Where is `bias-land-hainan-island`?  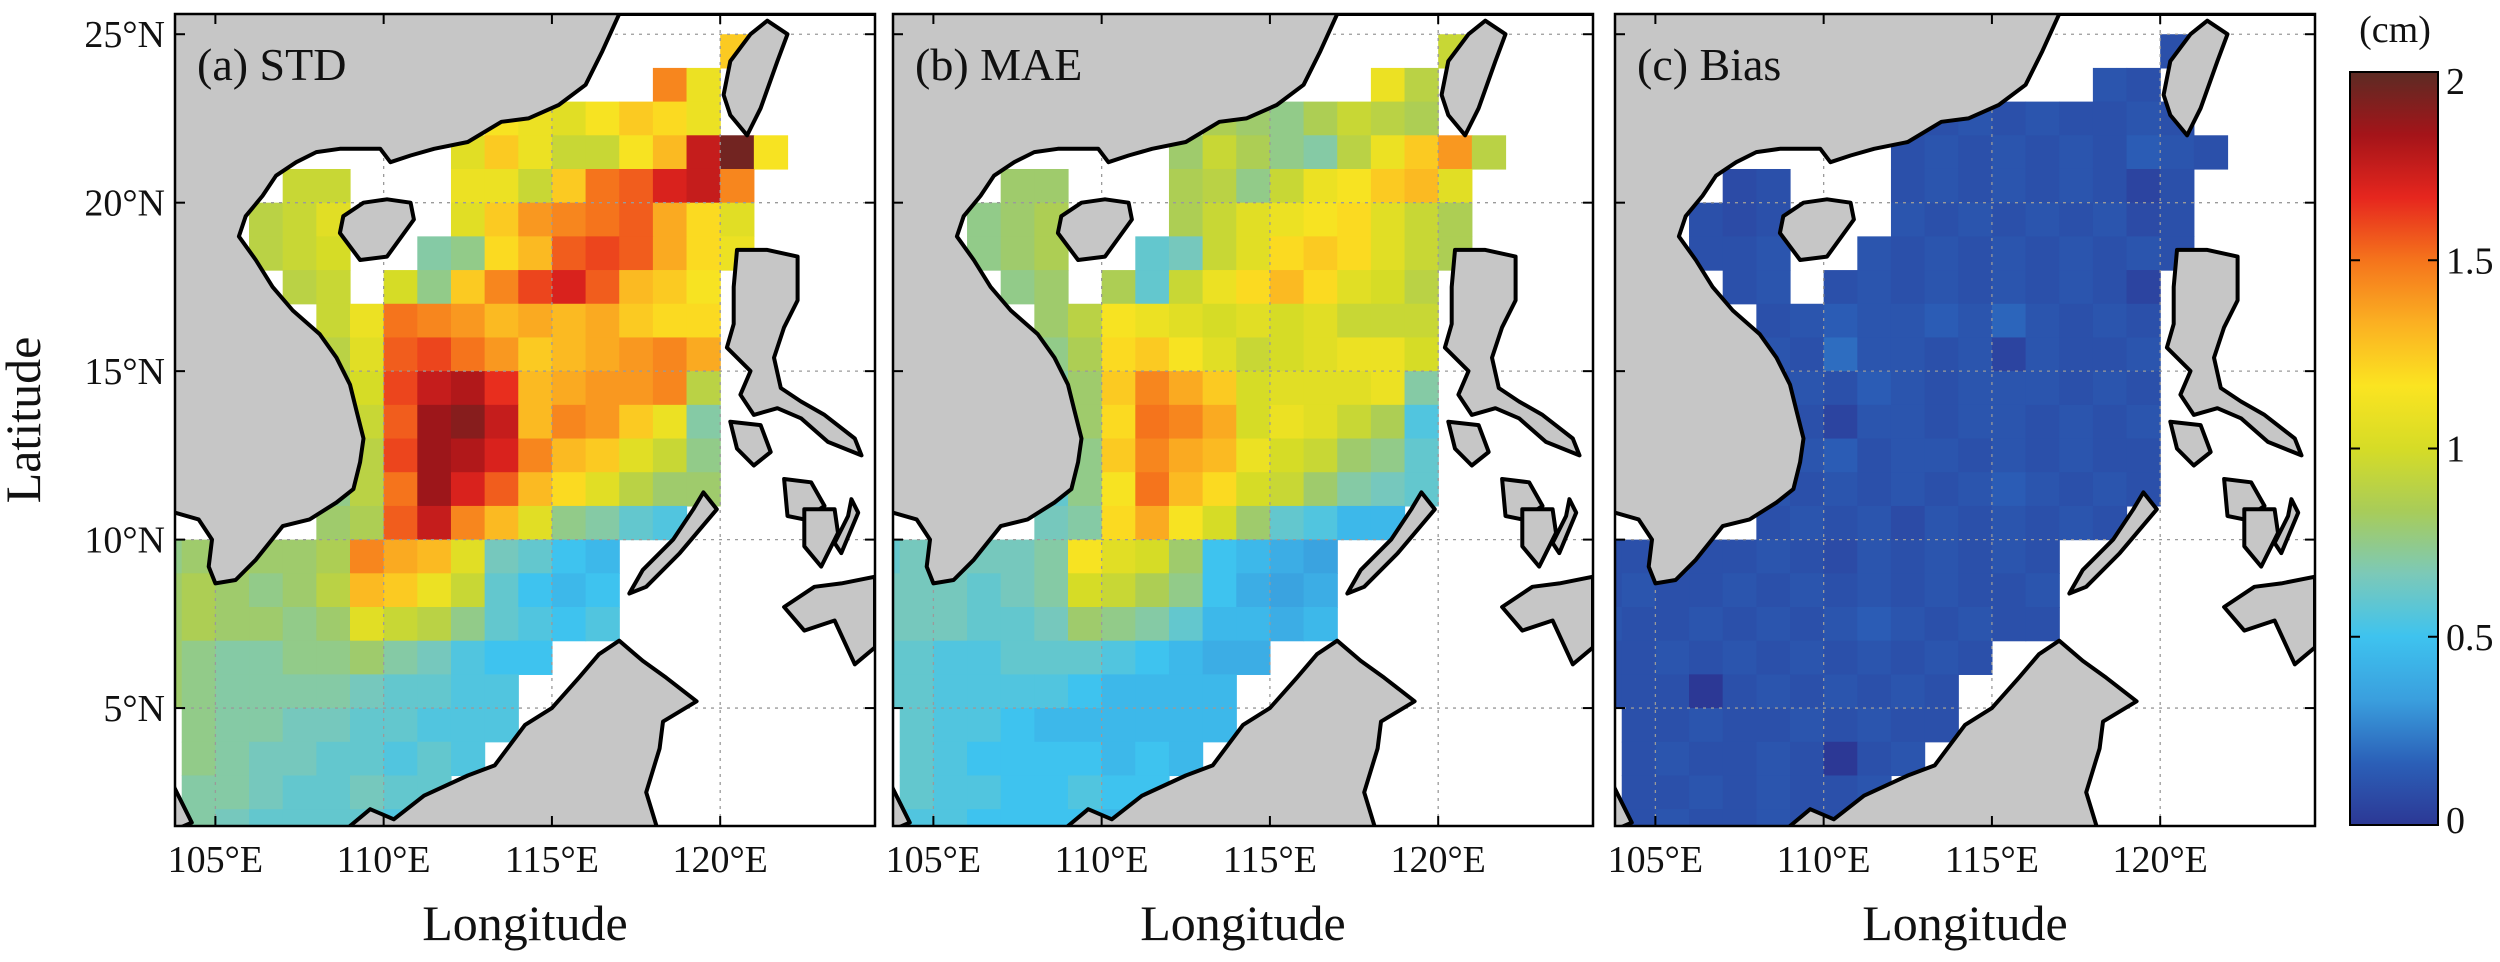 bias-land-hainan-island is located at coordinates (1816, 229).